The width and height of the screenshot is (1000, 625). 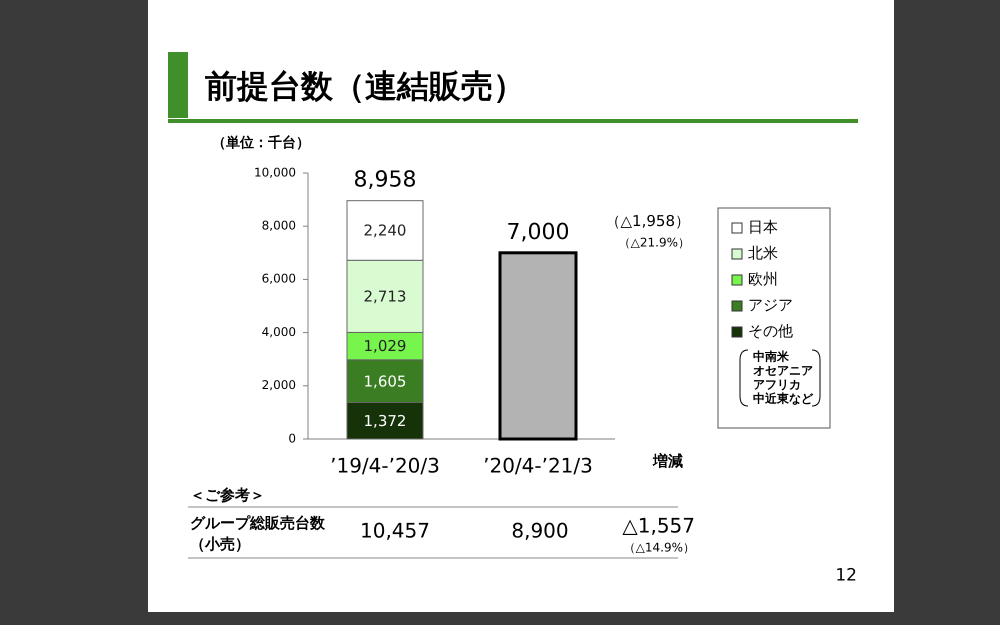 I want to click on text: 10,457, so click(x=395, y=530).